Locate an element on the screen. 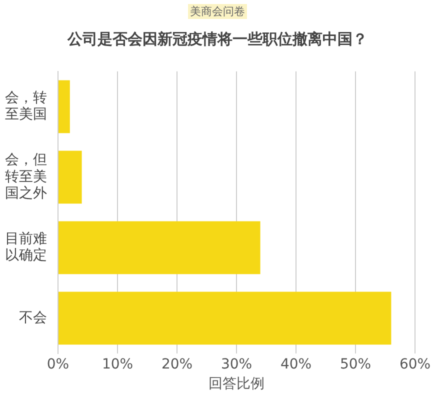 The image size is (435, 397). chart-title: 公司是否会因新冠疫情将一些职位撤离中国？ is located at coordinates (217, 39).